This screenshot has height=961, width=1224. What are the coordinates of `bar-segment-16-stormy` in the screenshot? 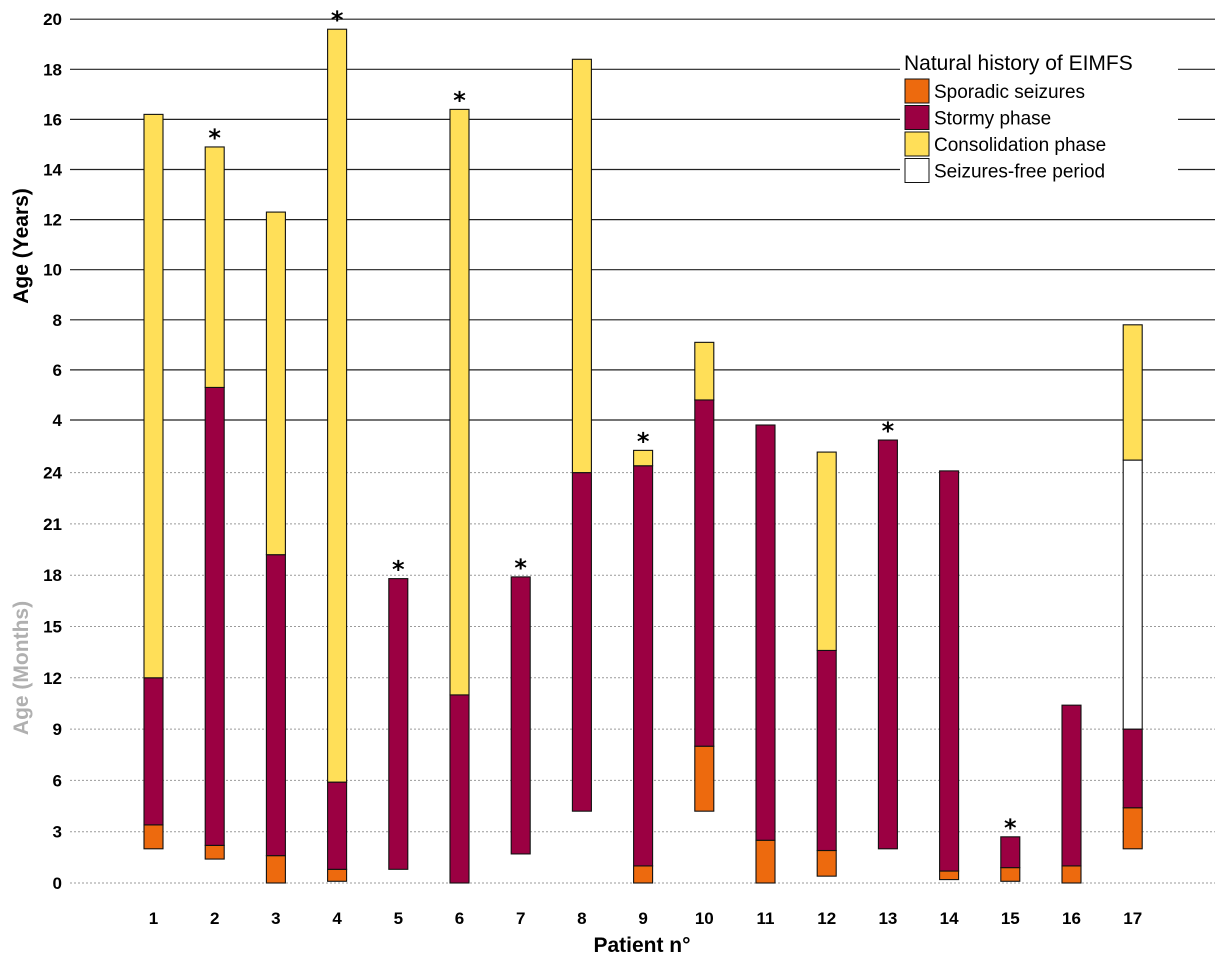 It's located at (1071, 785).